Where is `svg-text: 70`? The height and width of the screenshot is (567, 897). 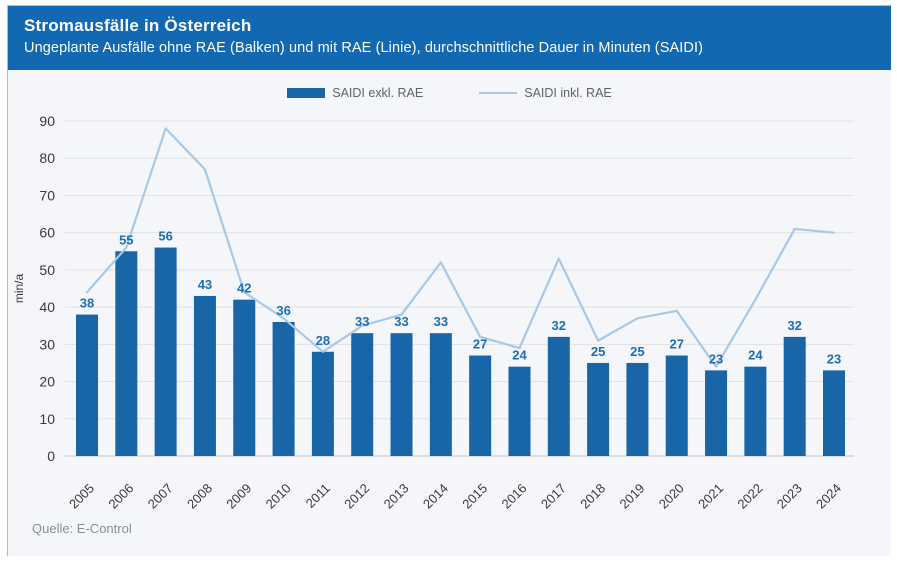 svg-text: 70 is located at coordinates (47, 195).